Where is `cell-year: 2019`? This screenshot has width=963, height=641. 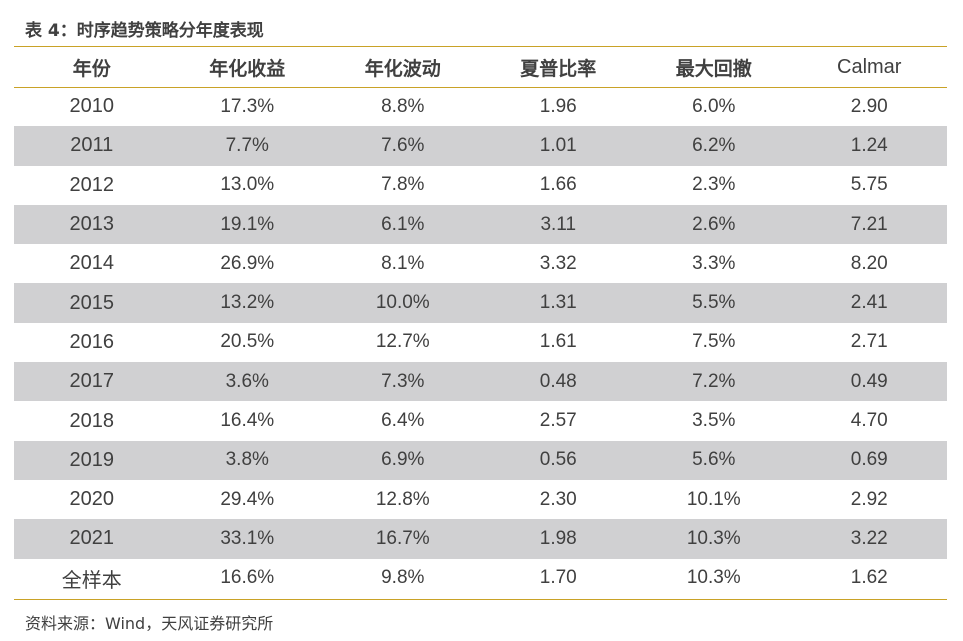
cell-year: 2019 is located at coordinates (92, 460).